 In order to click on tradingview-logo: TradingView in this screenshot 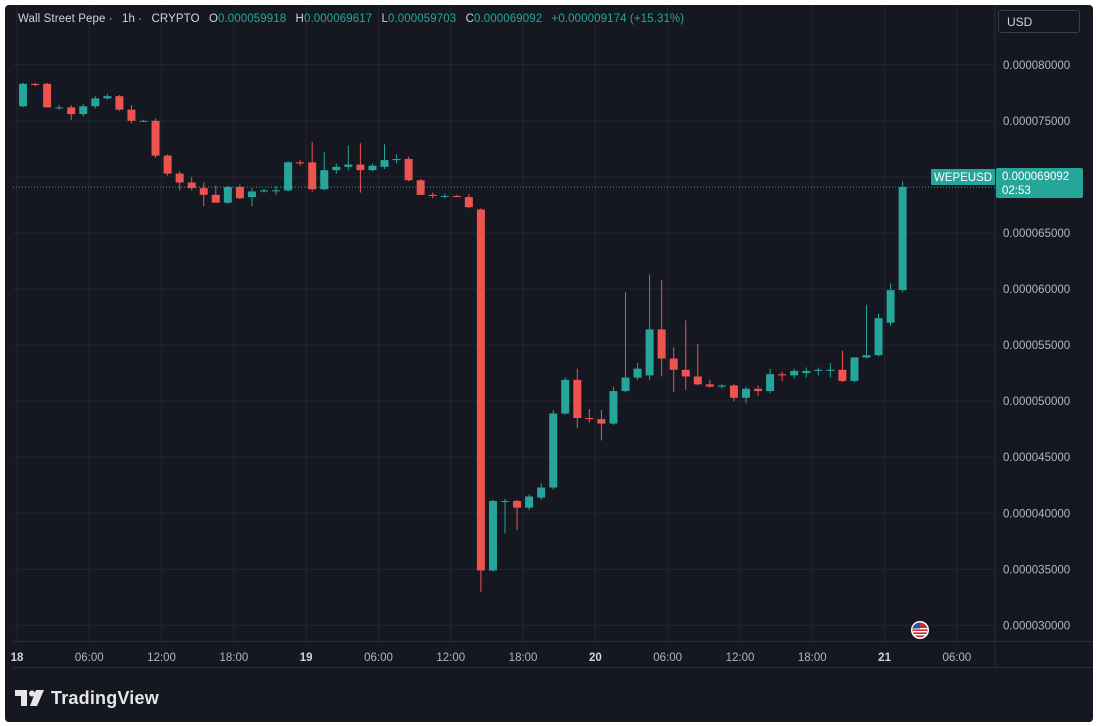, I will do `click(87, 698)`.